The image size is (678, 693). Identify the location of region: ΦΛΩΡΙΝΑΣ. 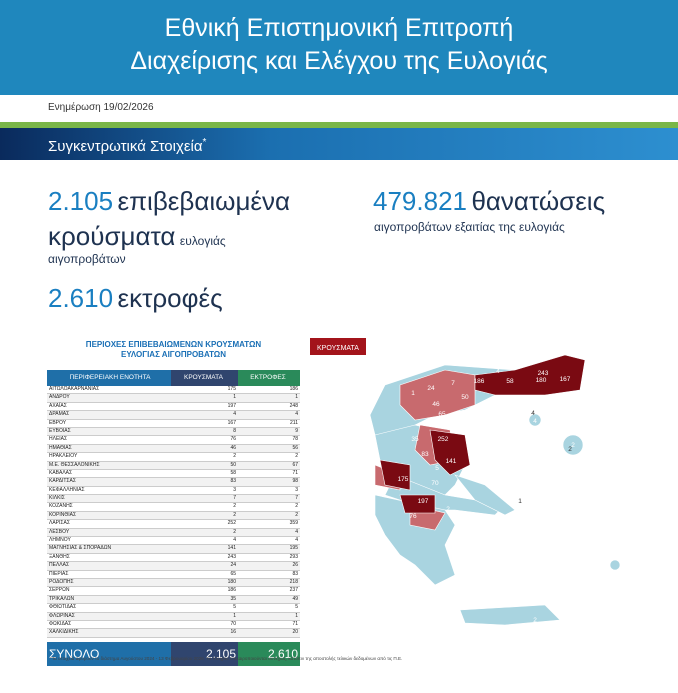
(62, 615).